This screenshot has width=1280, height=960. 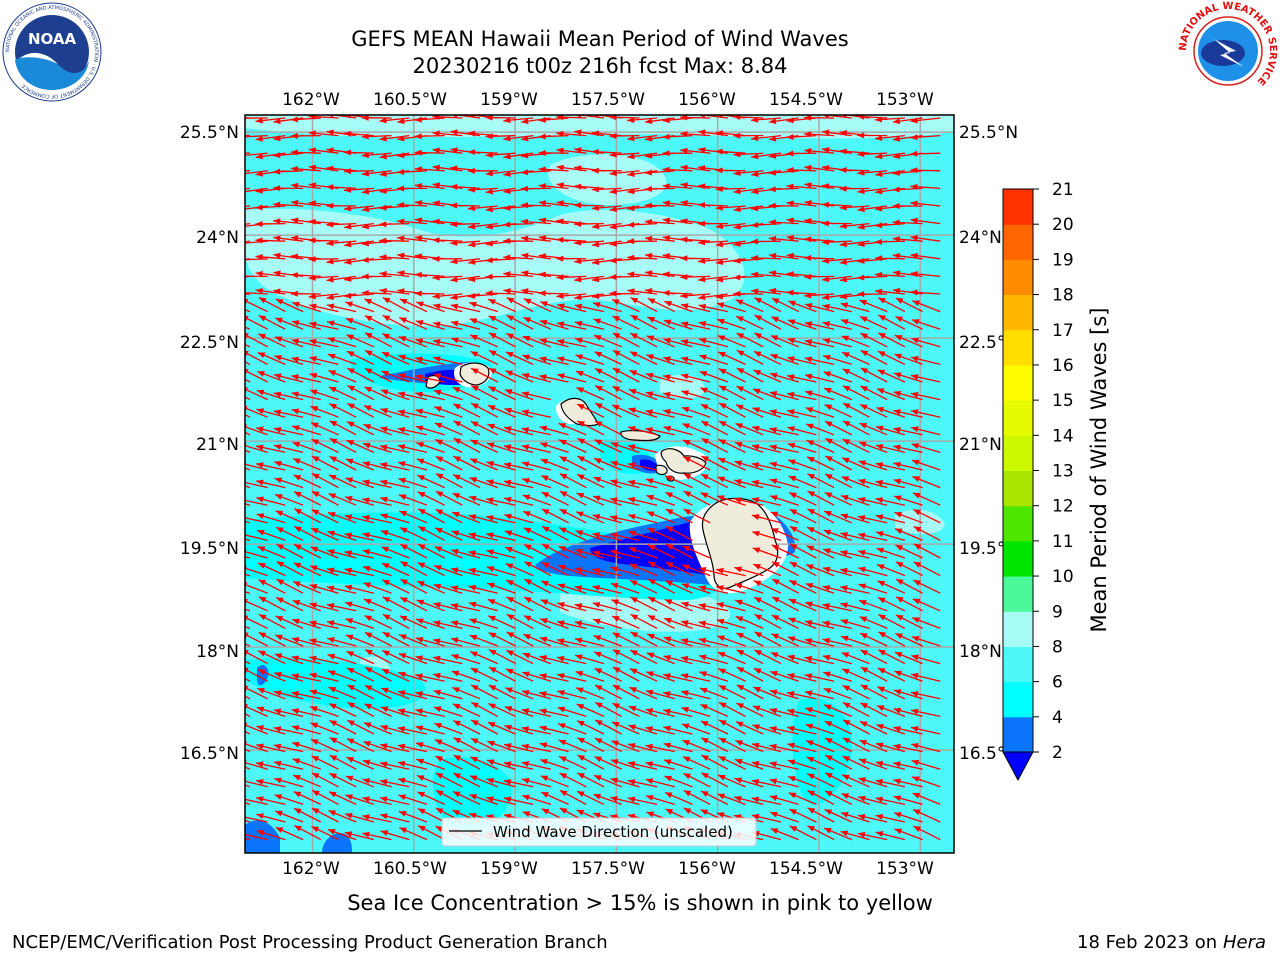 What do you see at coordinates (217, 652) in the screenshot?
I see `lat-tick-left: 18°N` at bounding box center [217, 652].